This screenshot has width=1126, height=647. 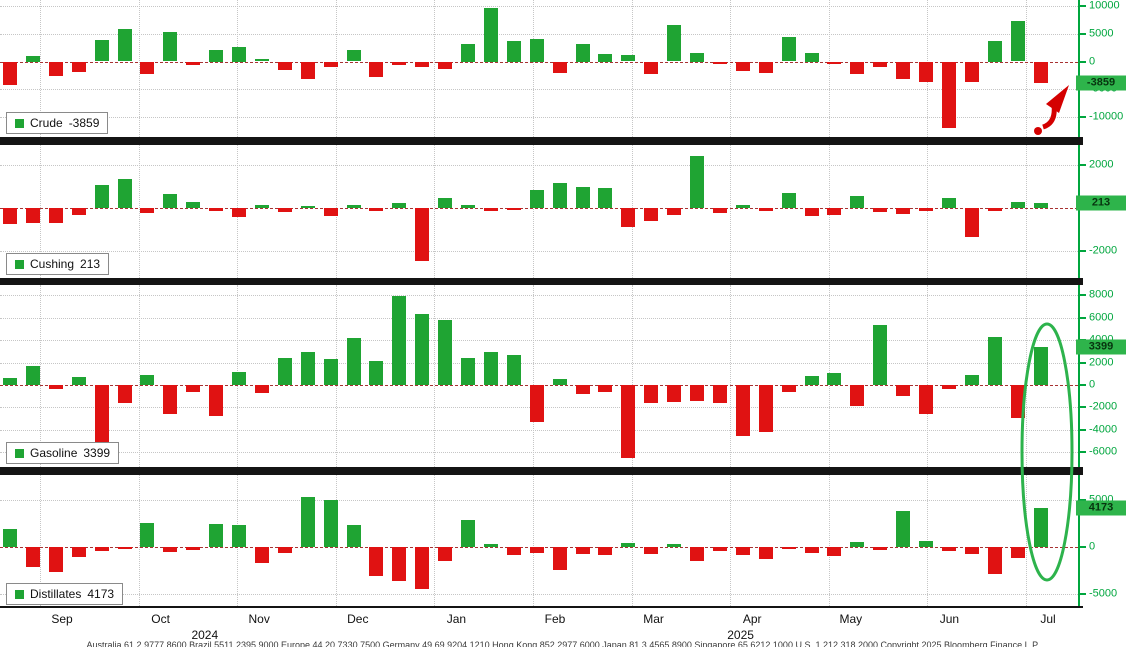 I want to click on y-axis-tick-label: -10000, so click(x=1106, y=116).